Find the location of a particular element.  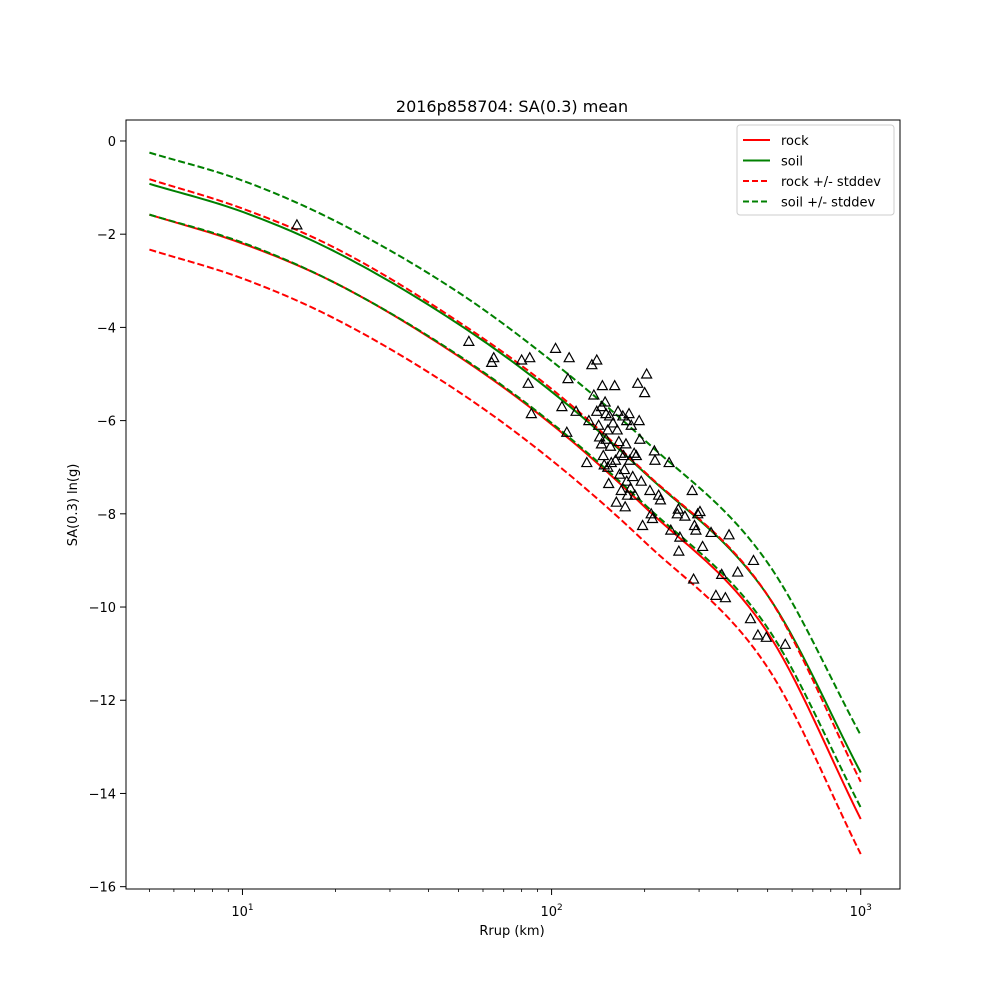

y-tick-label: −8 is located at coordinates (106, 515).